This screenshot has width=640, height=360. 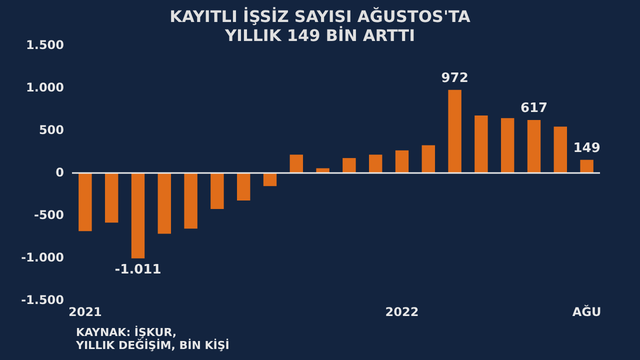 I want to click on data-label: 617, so click(x=534, y=108).